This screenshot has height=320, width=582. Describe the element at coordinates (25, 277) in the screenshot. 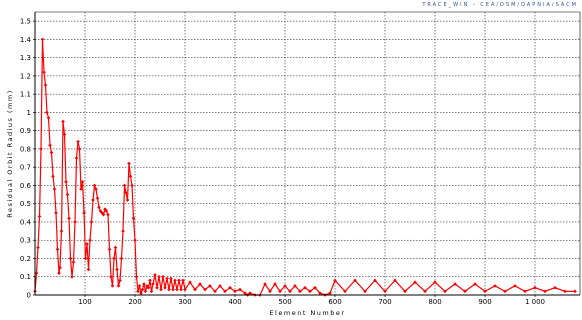

I see `y-tick-label: 0.1` at that location.